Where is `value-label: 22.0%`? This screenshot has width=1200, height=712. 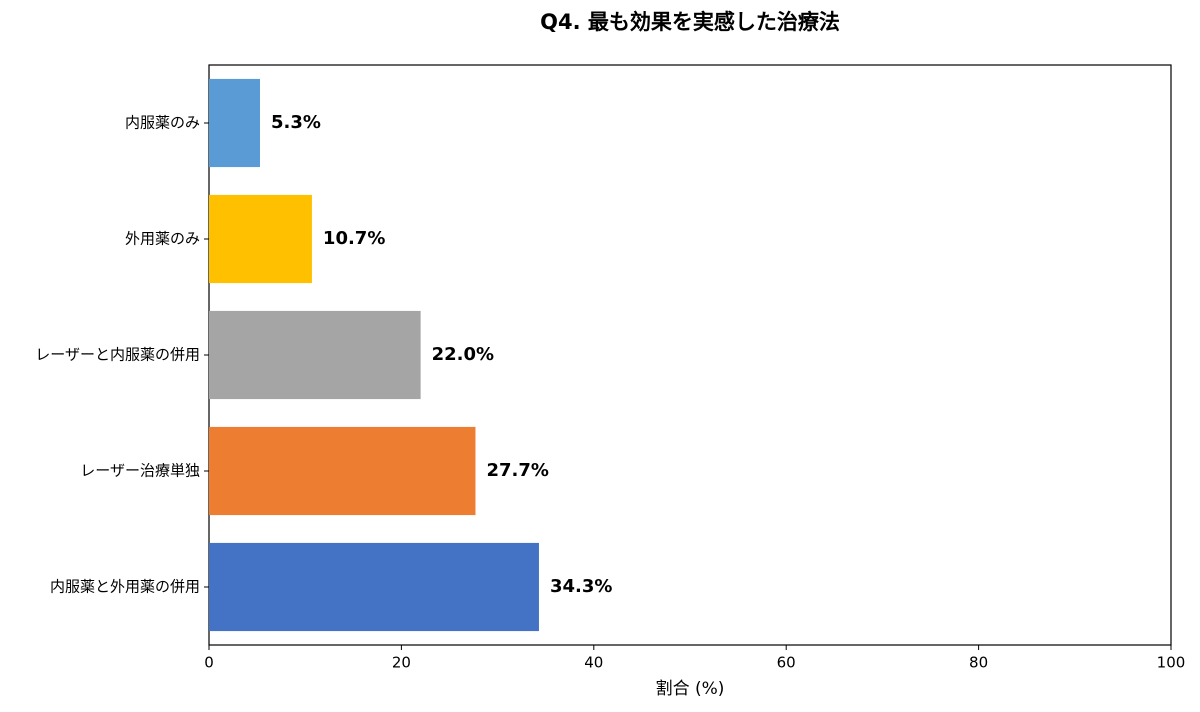
value-label: 22.0% is located at coordinates (463, 354).